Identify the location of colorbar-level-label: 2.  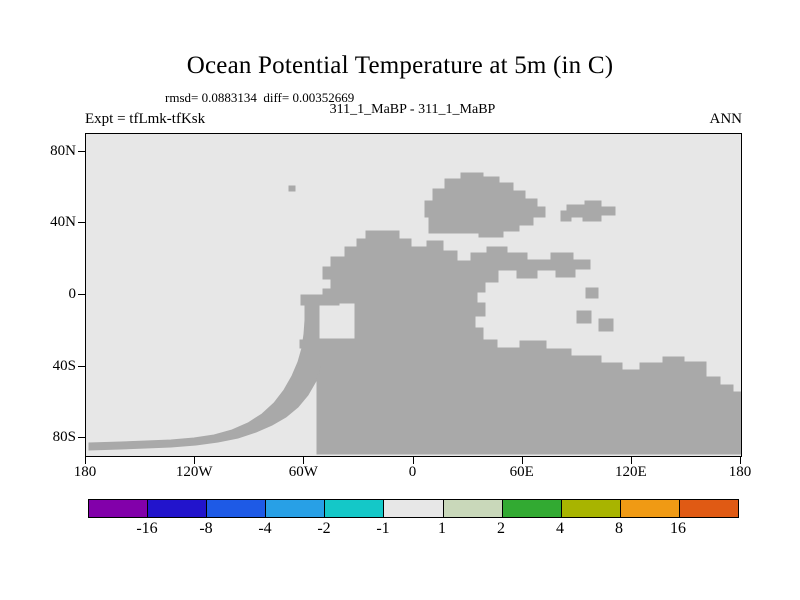
(501, 528).